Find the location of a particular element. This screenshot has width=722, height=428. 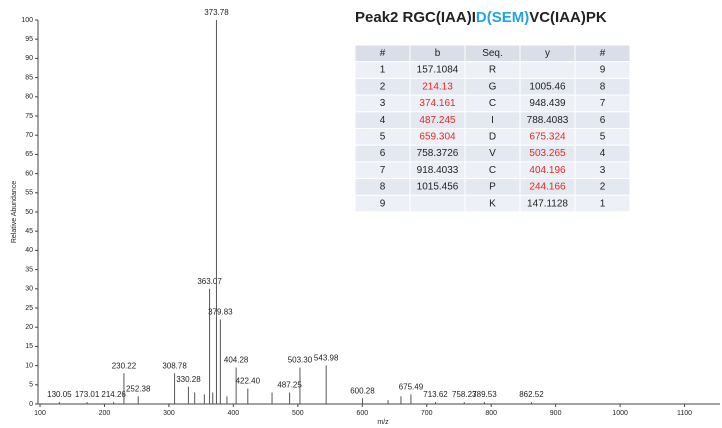

y-tick-label: 70 is located at coordinates (29, 135).